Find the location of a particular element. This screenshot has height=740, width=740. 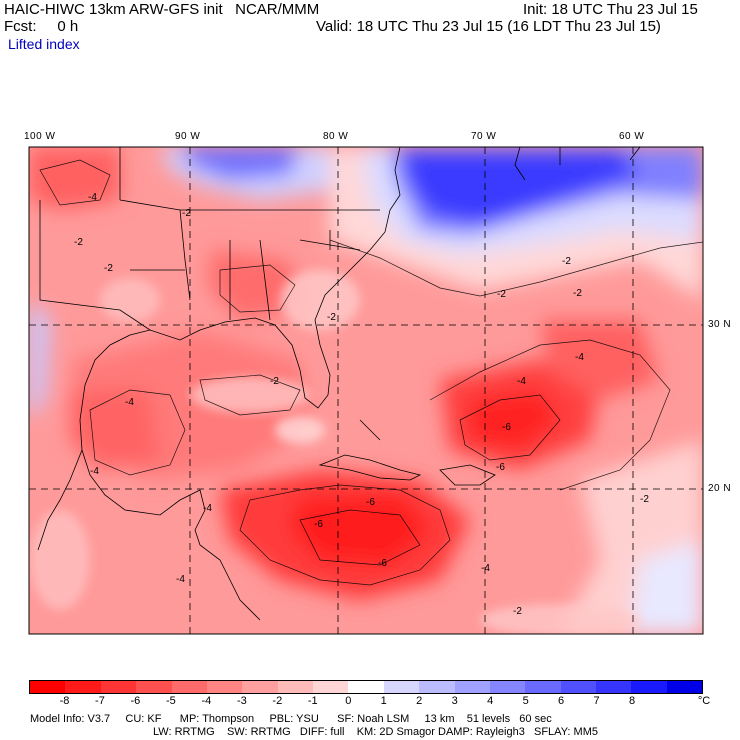

colorbar-tick-label: -4 is located at coordinates (206, 701).